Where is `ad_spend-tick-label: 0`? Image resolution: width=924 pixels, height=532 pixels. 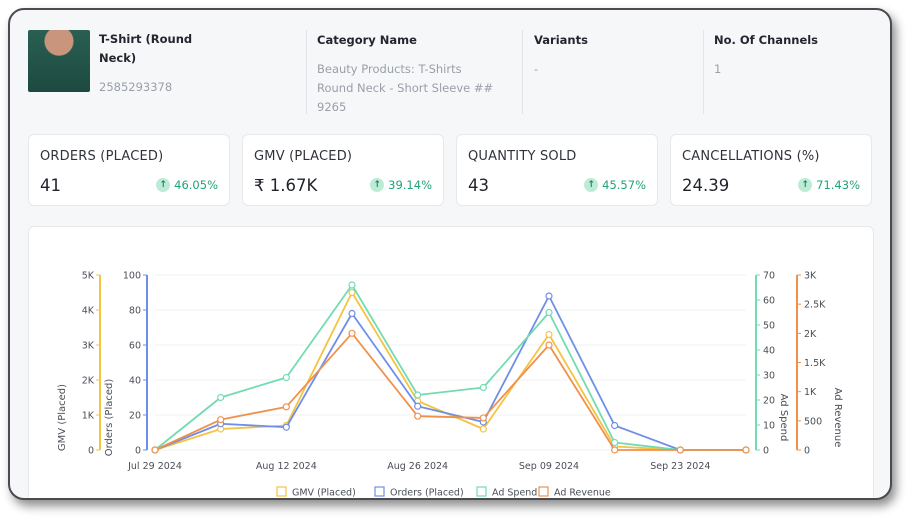 ad_spend-tick-label: 0 is located at coordinates (766, 451).